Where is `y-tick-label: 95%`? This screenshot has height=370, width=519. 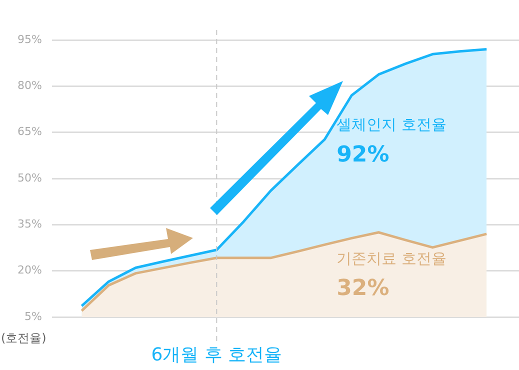
y-tick-label: 95% is located at coordinates (30, 39).